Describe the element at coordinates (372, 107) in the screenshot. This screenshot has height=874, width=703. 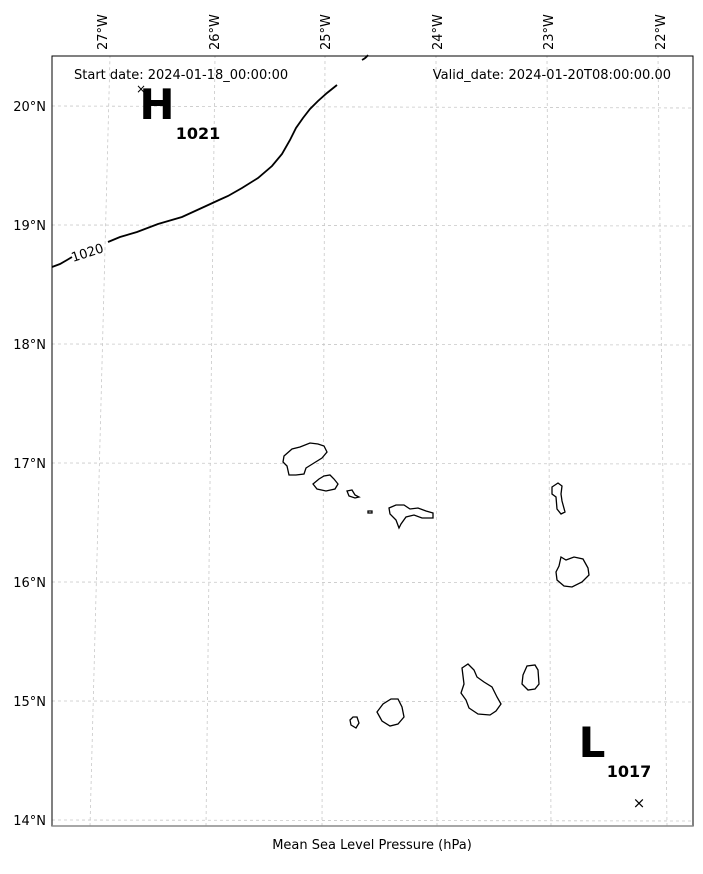
I see `parallel-20n` at that location.